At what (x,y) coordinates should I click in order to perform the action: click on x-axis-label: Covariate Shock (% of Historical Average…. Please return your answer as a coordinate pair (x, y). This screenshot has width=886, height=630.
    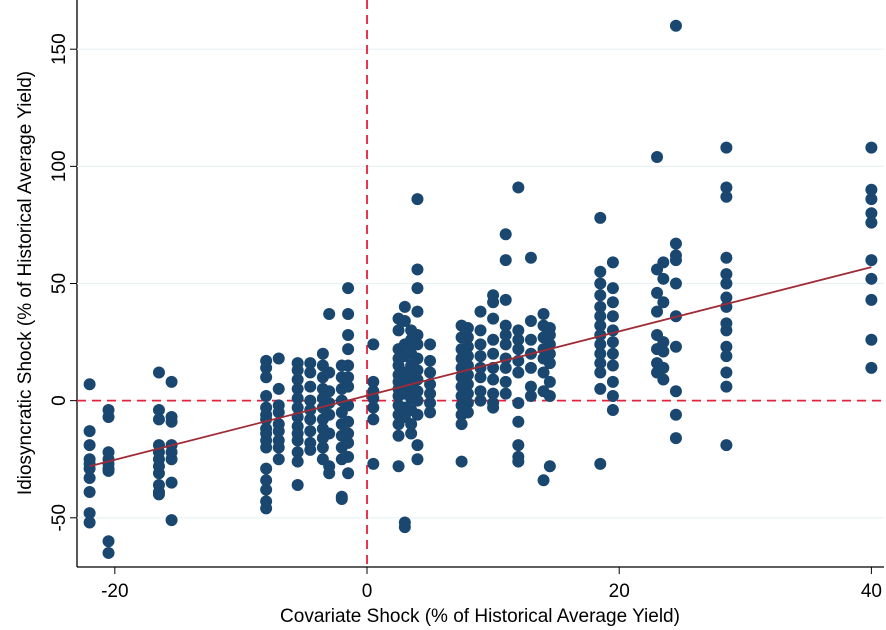
    Looking at the image, I should click on (480, 616).